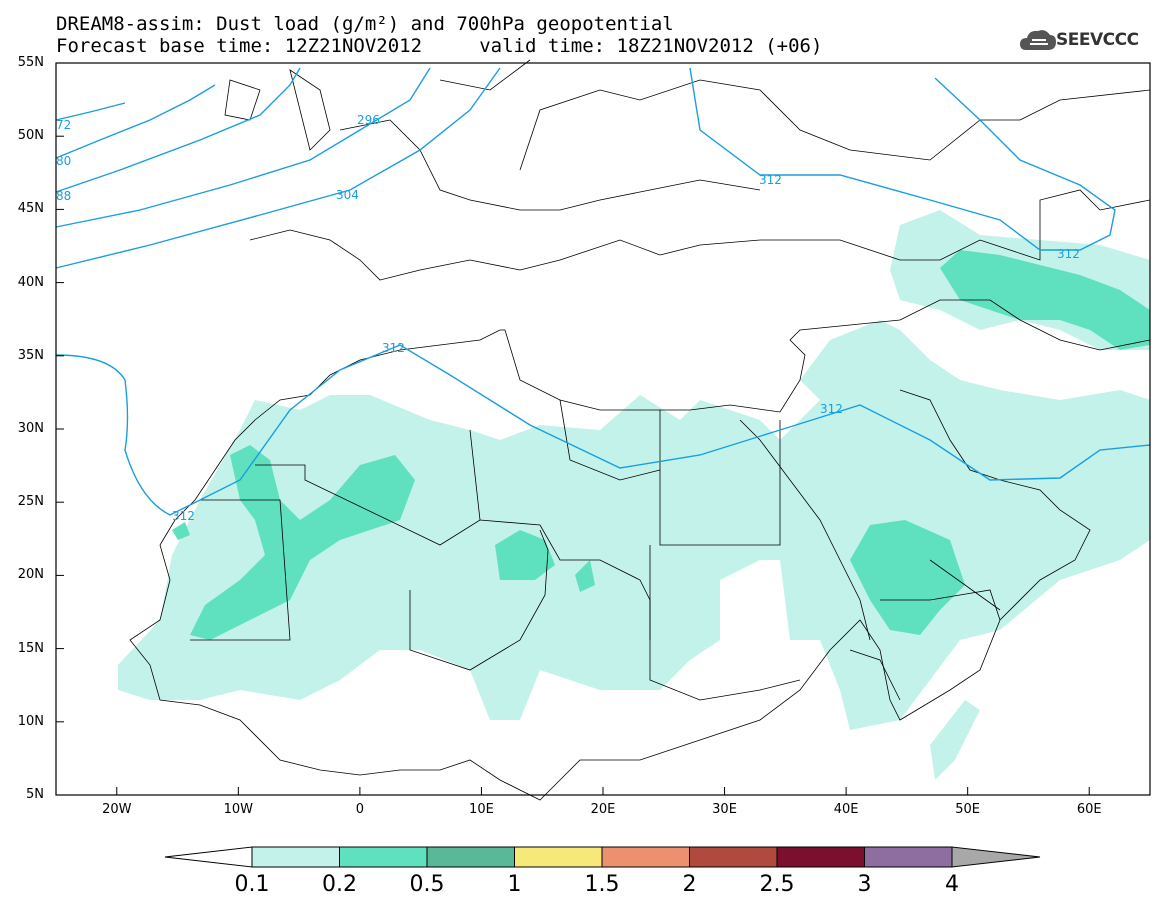 This screenshot has width=1165, height=907. What do you see at coordinates (30, 136) in the screenshot?
I see `lat-label: 50N` at bounding box center [30, 136].